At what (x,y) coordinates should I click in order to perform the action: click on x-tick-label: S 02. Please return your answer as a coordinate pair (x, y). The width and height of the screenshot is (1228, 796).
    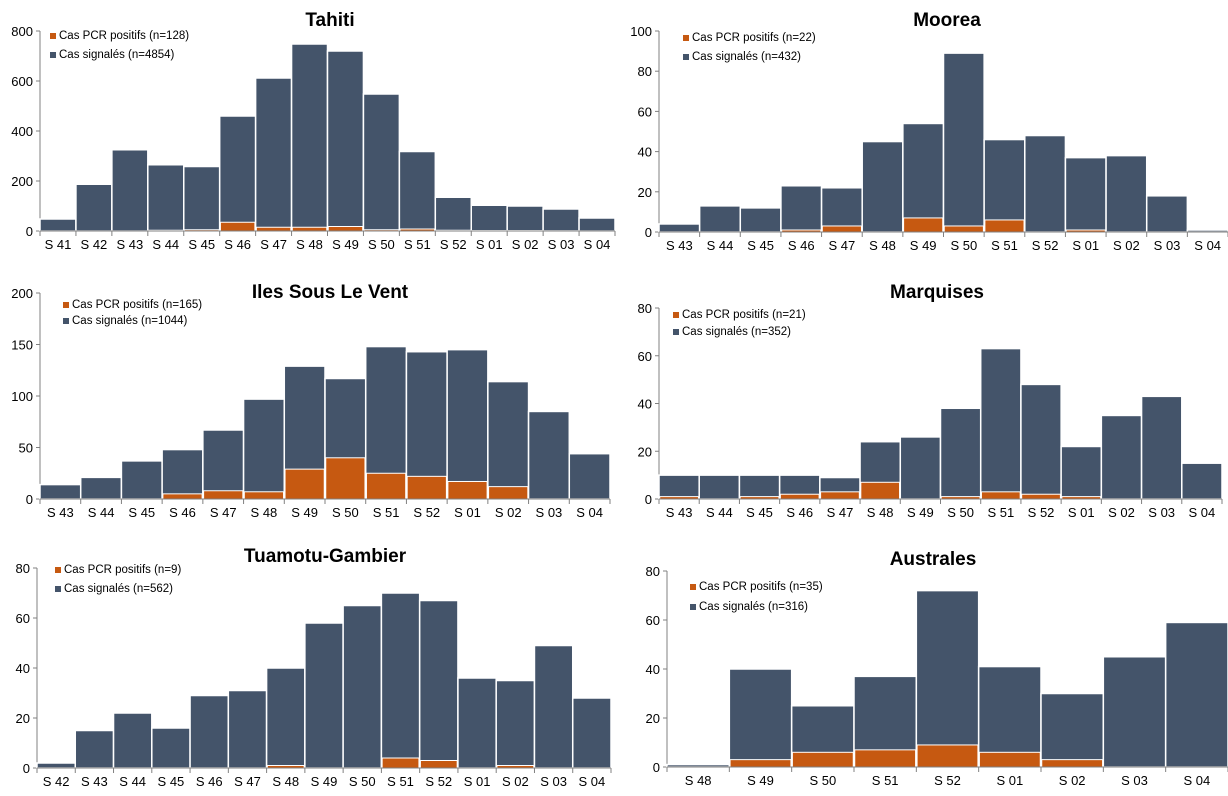
    Looking at the image, I should click on (1126, 245).